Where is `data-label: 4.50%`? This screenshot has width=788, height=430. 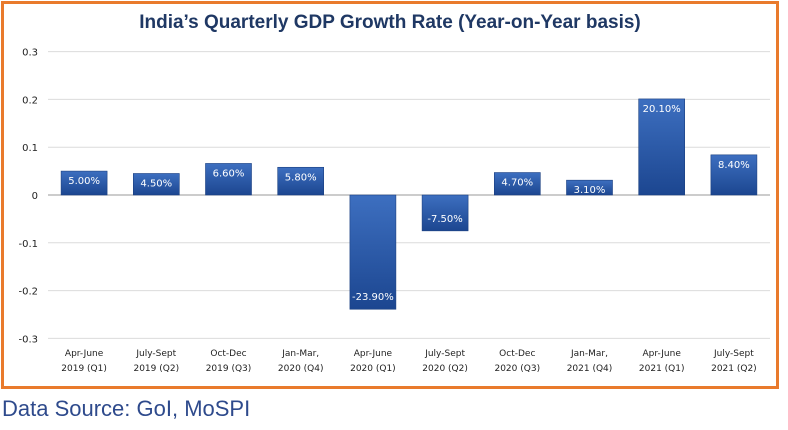 data-label: 4.50% is located at coordinates (156, 183).